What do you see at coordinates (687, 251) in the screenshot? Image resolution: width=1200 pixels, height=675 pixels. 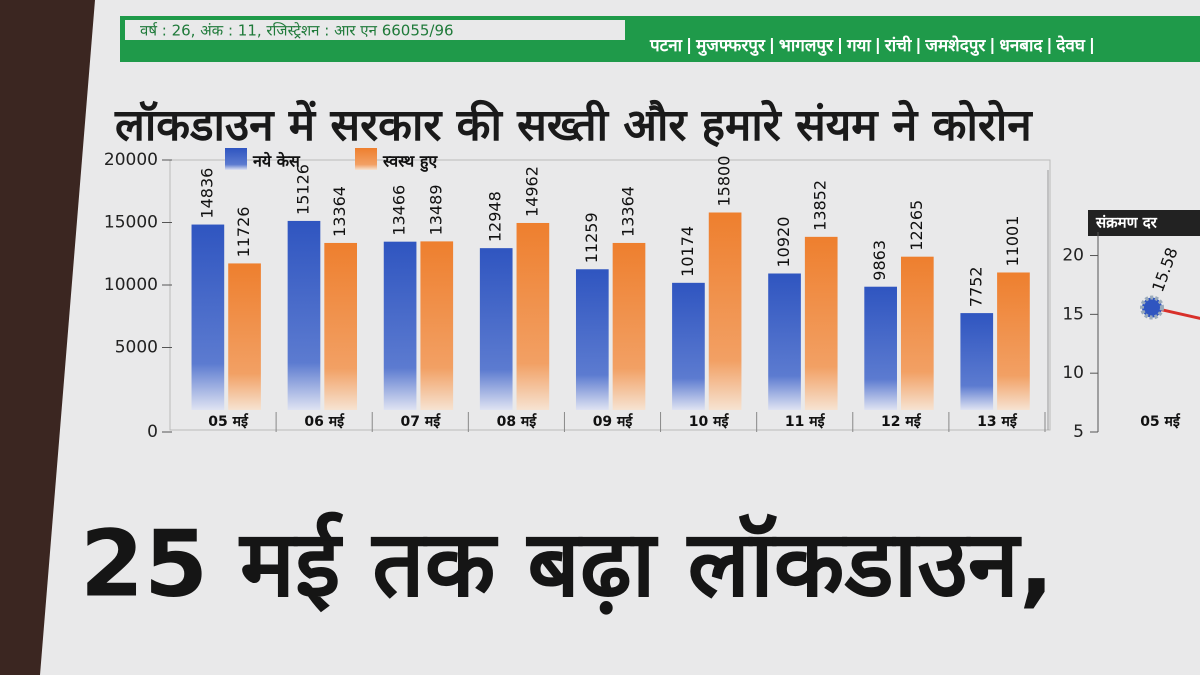 I see `value-label: 10174` at bounding box center [687, 251].